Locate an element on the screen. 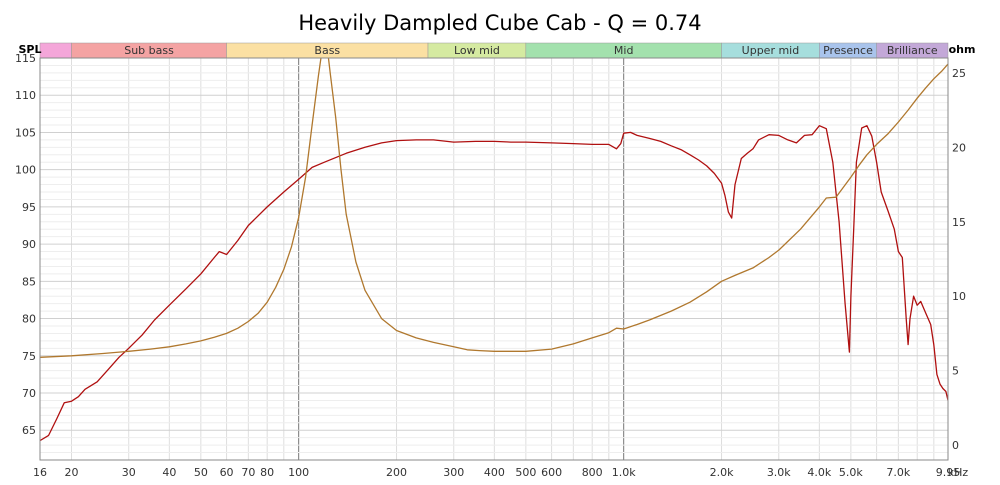  y-left-tick-label-2: 75 is located at coordinates (29, 356).